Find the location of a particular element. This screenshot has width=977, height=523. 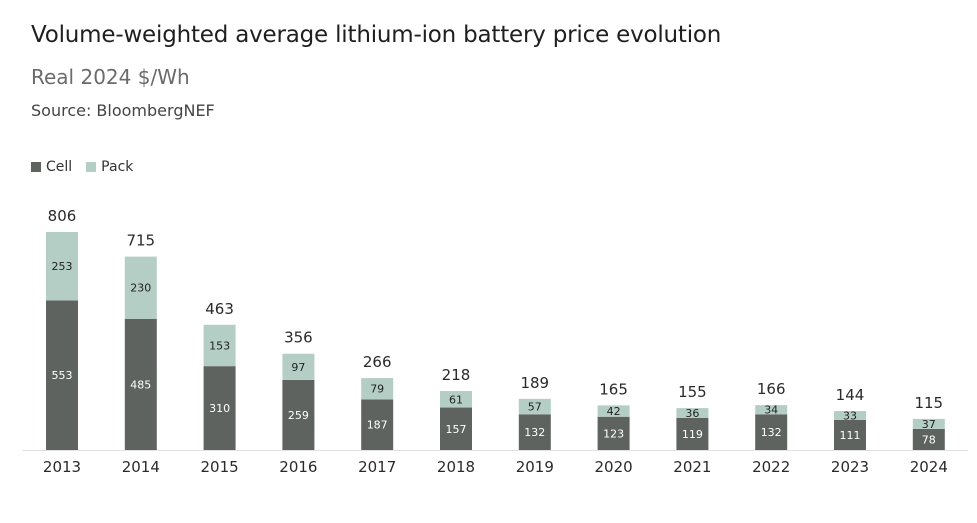

data-label-pack-2015: 153 is located at coordinates (219, 345).